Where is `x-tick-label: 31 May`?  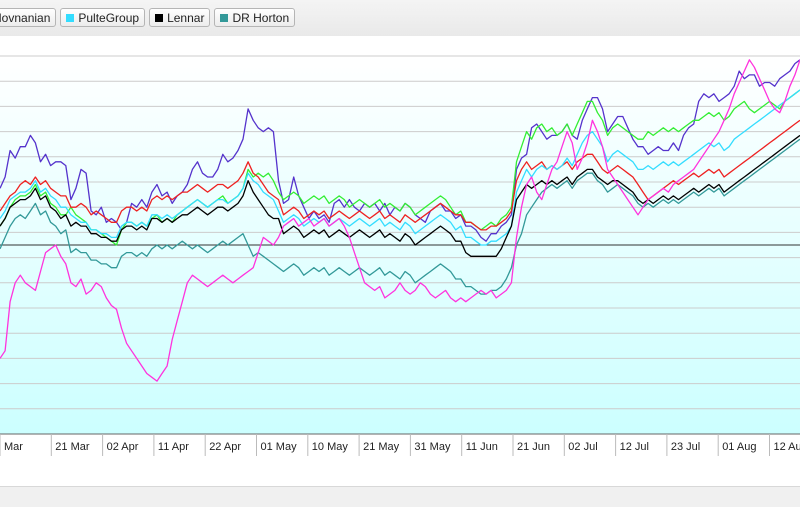 x-tick-label: 31 May is located at coordinates (432, 447).